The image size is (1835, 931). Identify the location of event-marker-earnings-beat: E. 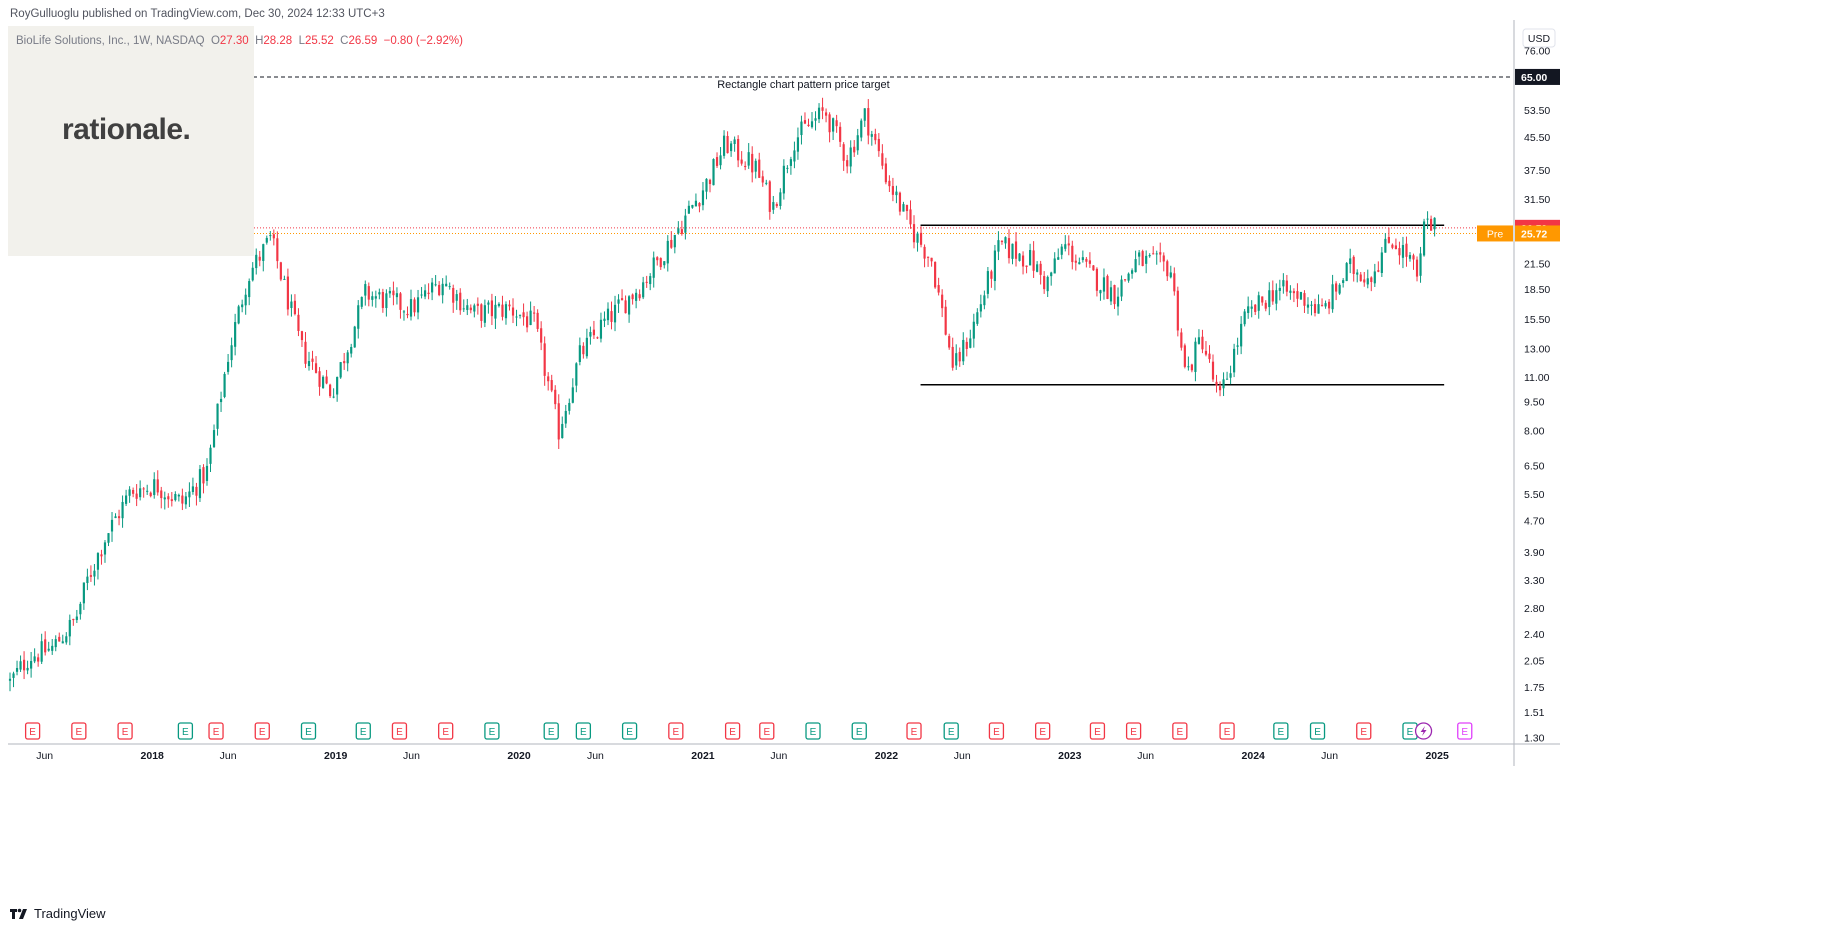
(185, 731).